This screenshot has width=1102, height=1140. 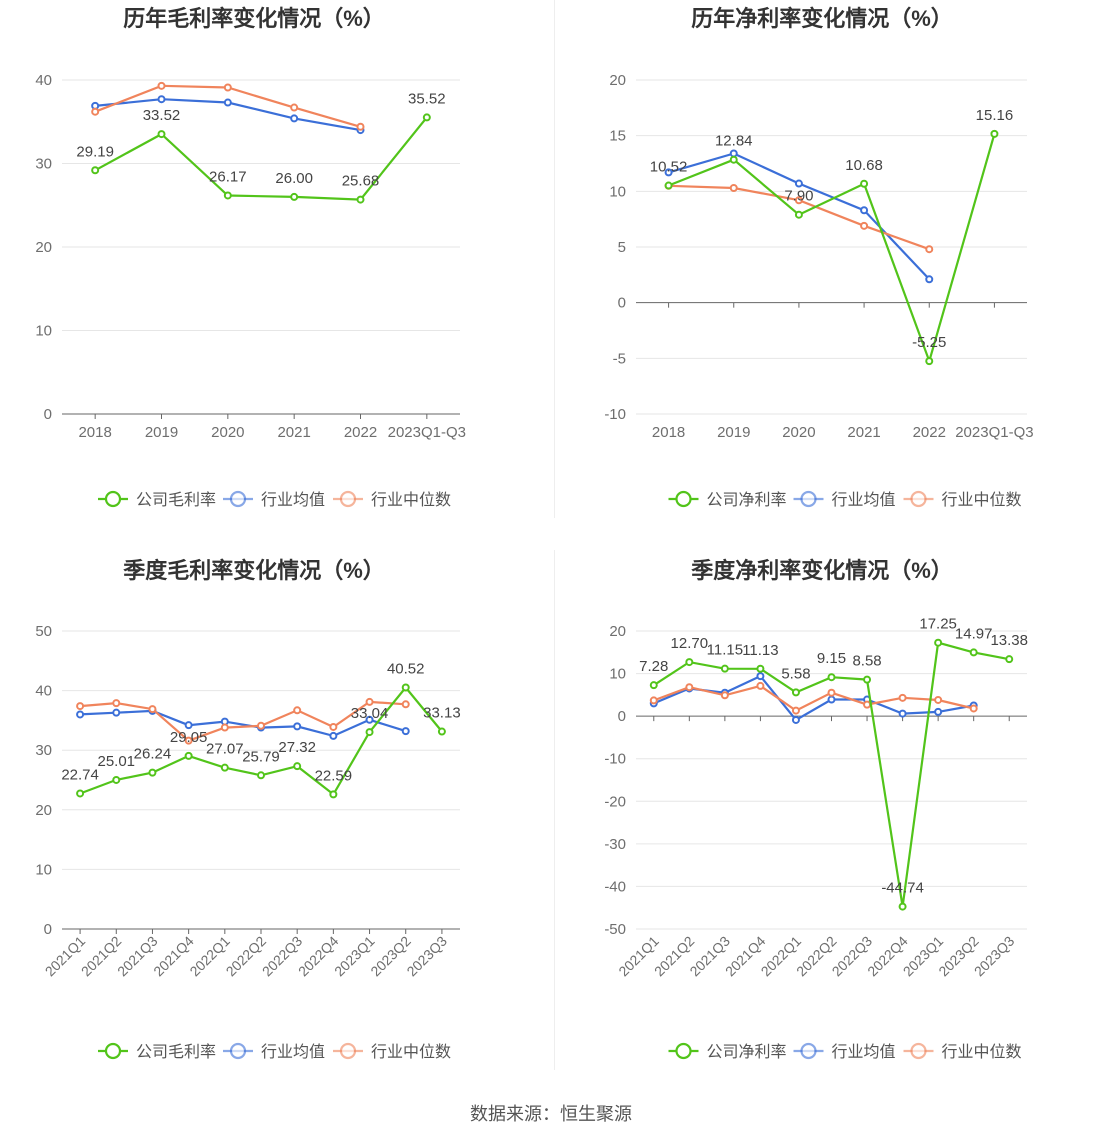 I want to click on data-label: 25.01, so click(x=116, y=761).